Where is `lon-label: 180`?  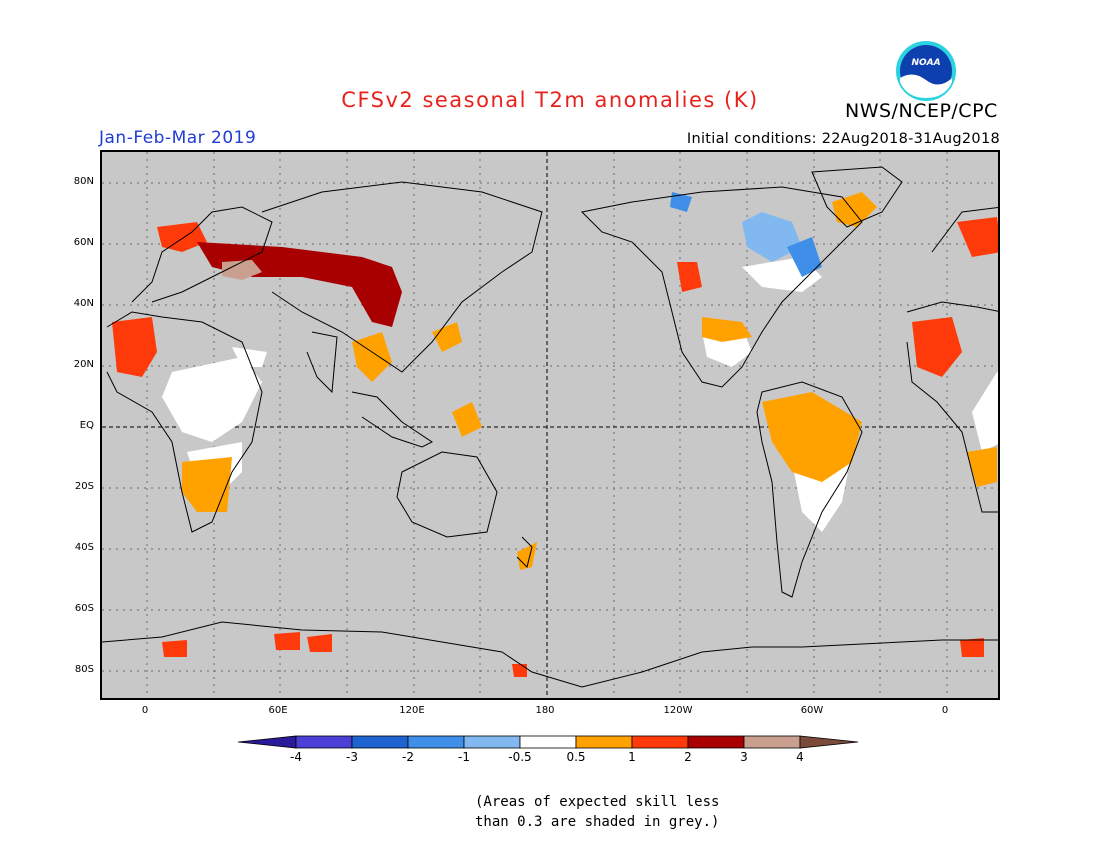 lon-label: 180 is located at coordinates (545, 710).